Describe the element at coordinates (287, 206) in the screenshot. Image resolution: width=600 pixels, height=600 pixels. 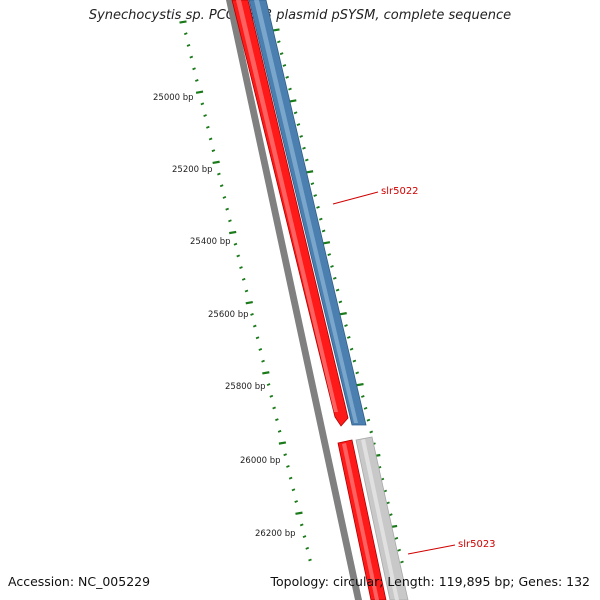
I see `gene-slr5022-red-highlight` at that location.